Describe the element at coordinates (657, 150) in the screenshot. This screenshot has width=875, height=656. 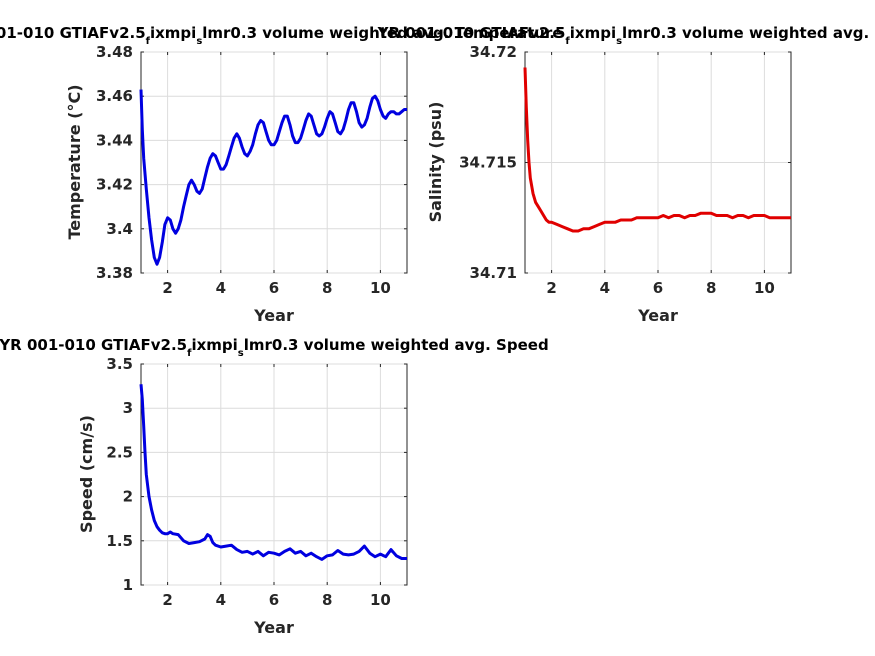
I see `salinity-series-line` at that location.